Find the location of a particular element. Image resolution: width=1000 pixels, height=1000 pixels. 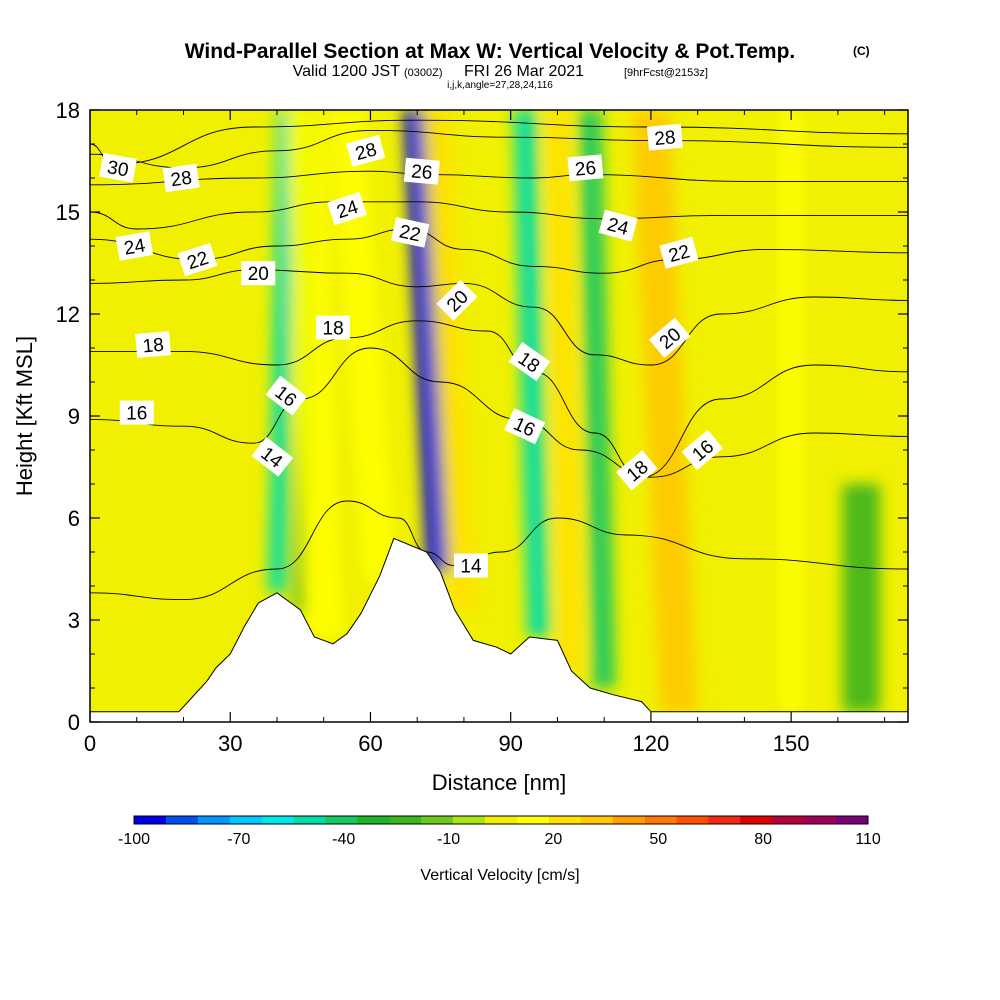

y-tick-label: 12 is located at coordinates (68, 314).